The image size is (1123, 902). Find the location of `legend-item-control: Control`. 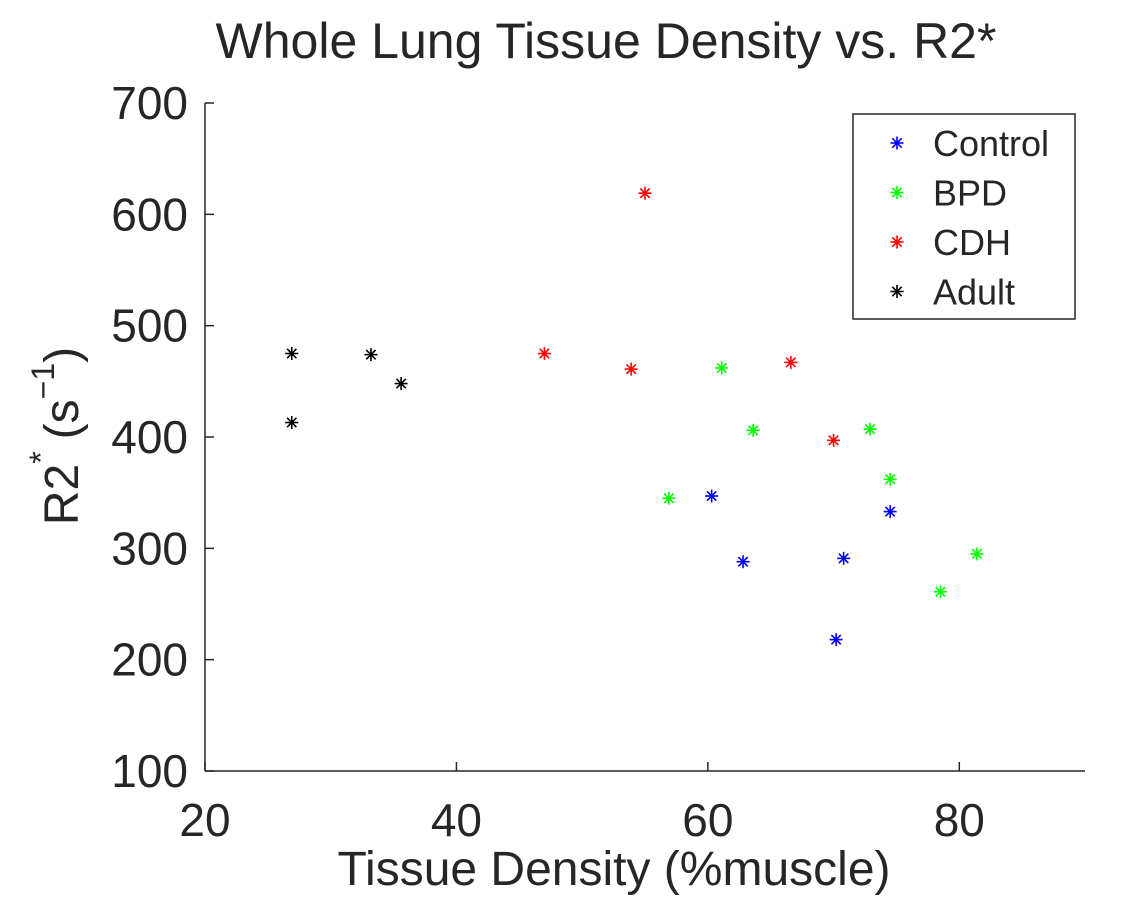

legend-item-control: Control is located at coordinates (969, 143).